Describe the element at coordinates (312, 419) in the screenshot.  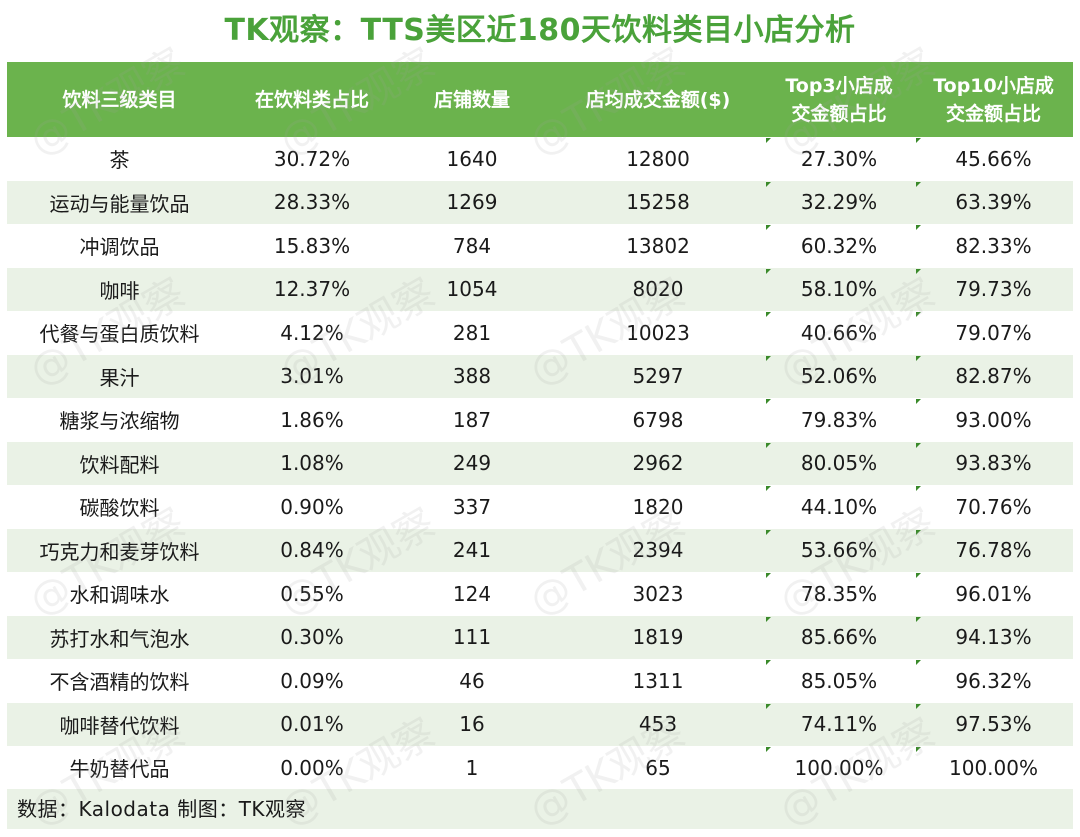
I see `cell-share: 1.86%` at that location.